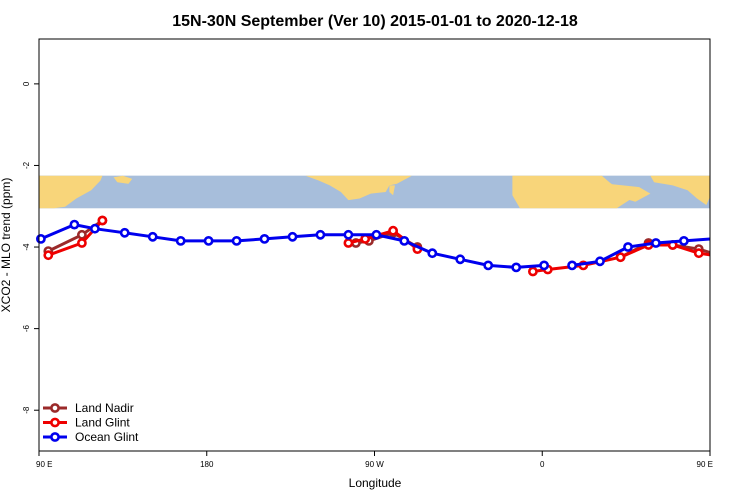 Image resolution: width=750 pixels, height=500 pixels. I want to click on legend-item-land-glint: Land Glint, so click(86, 423).